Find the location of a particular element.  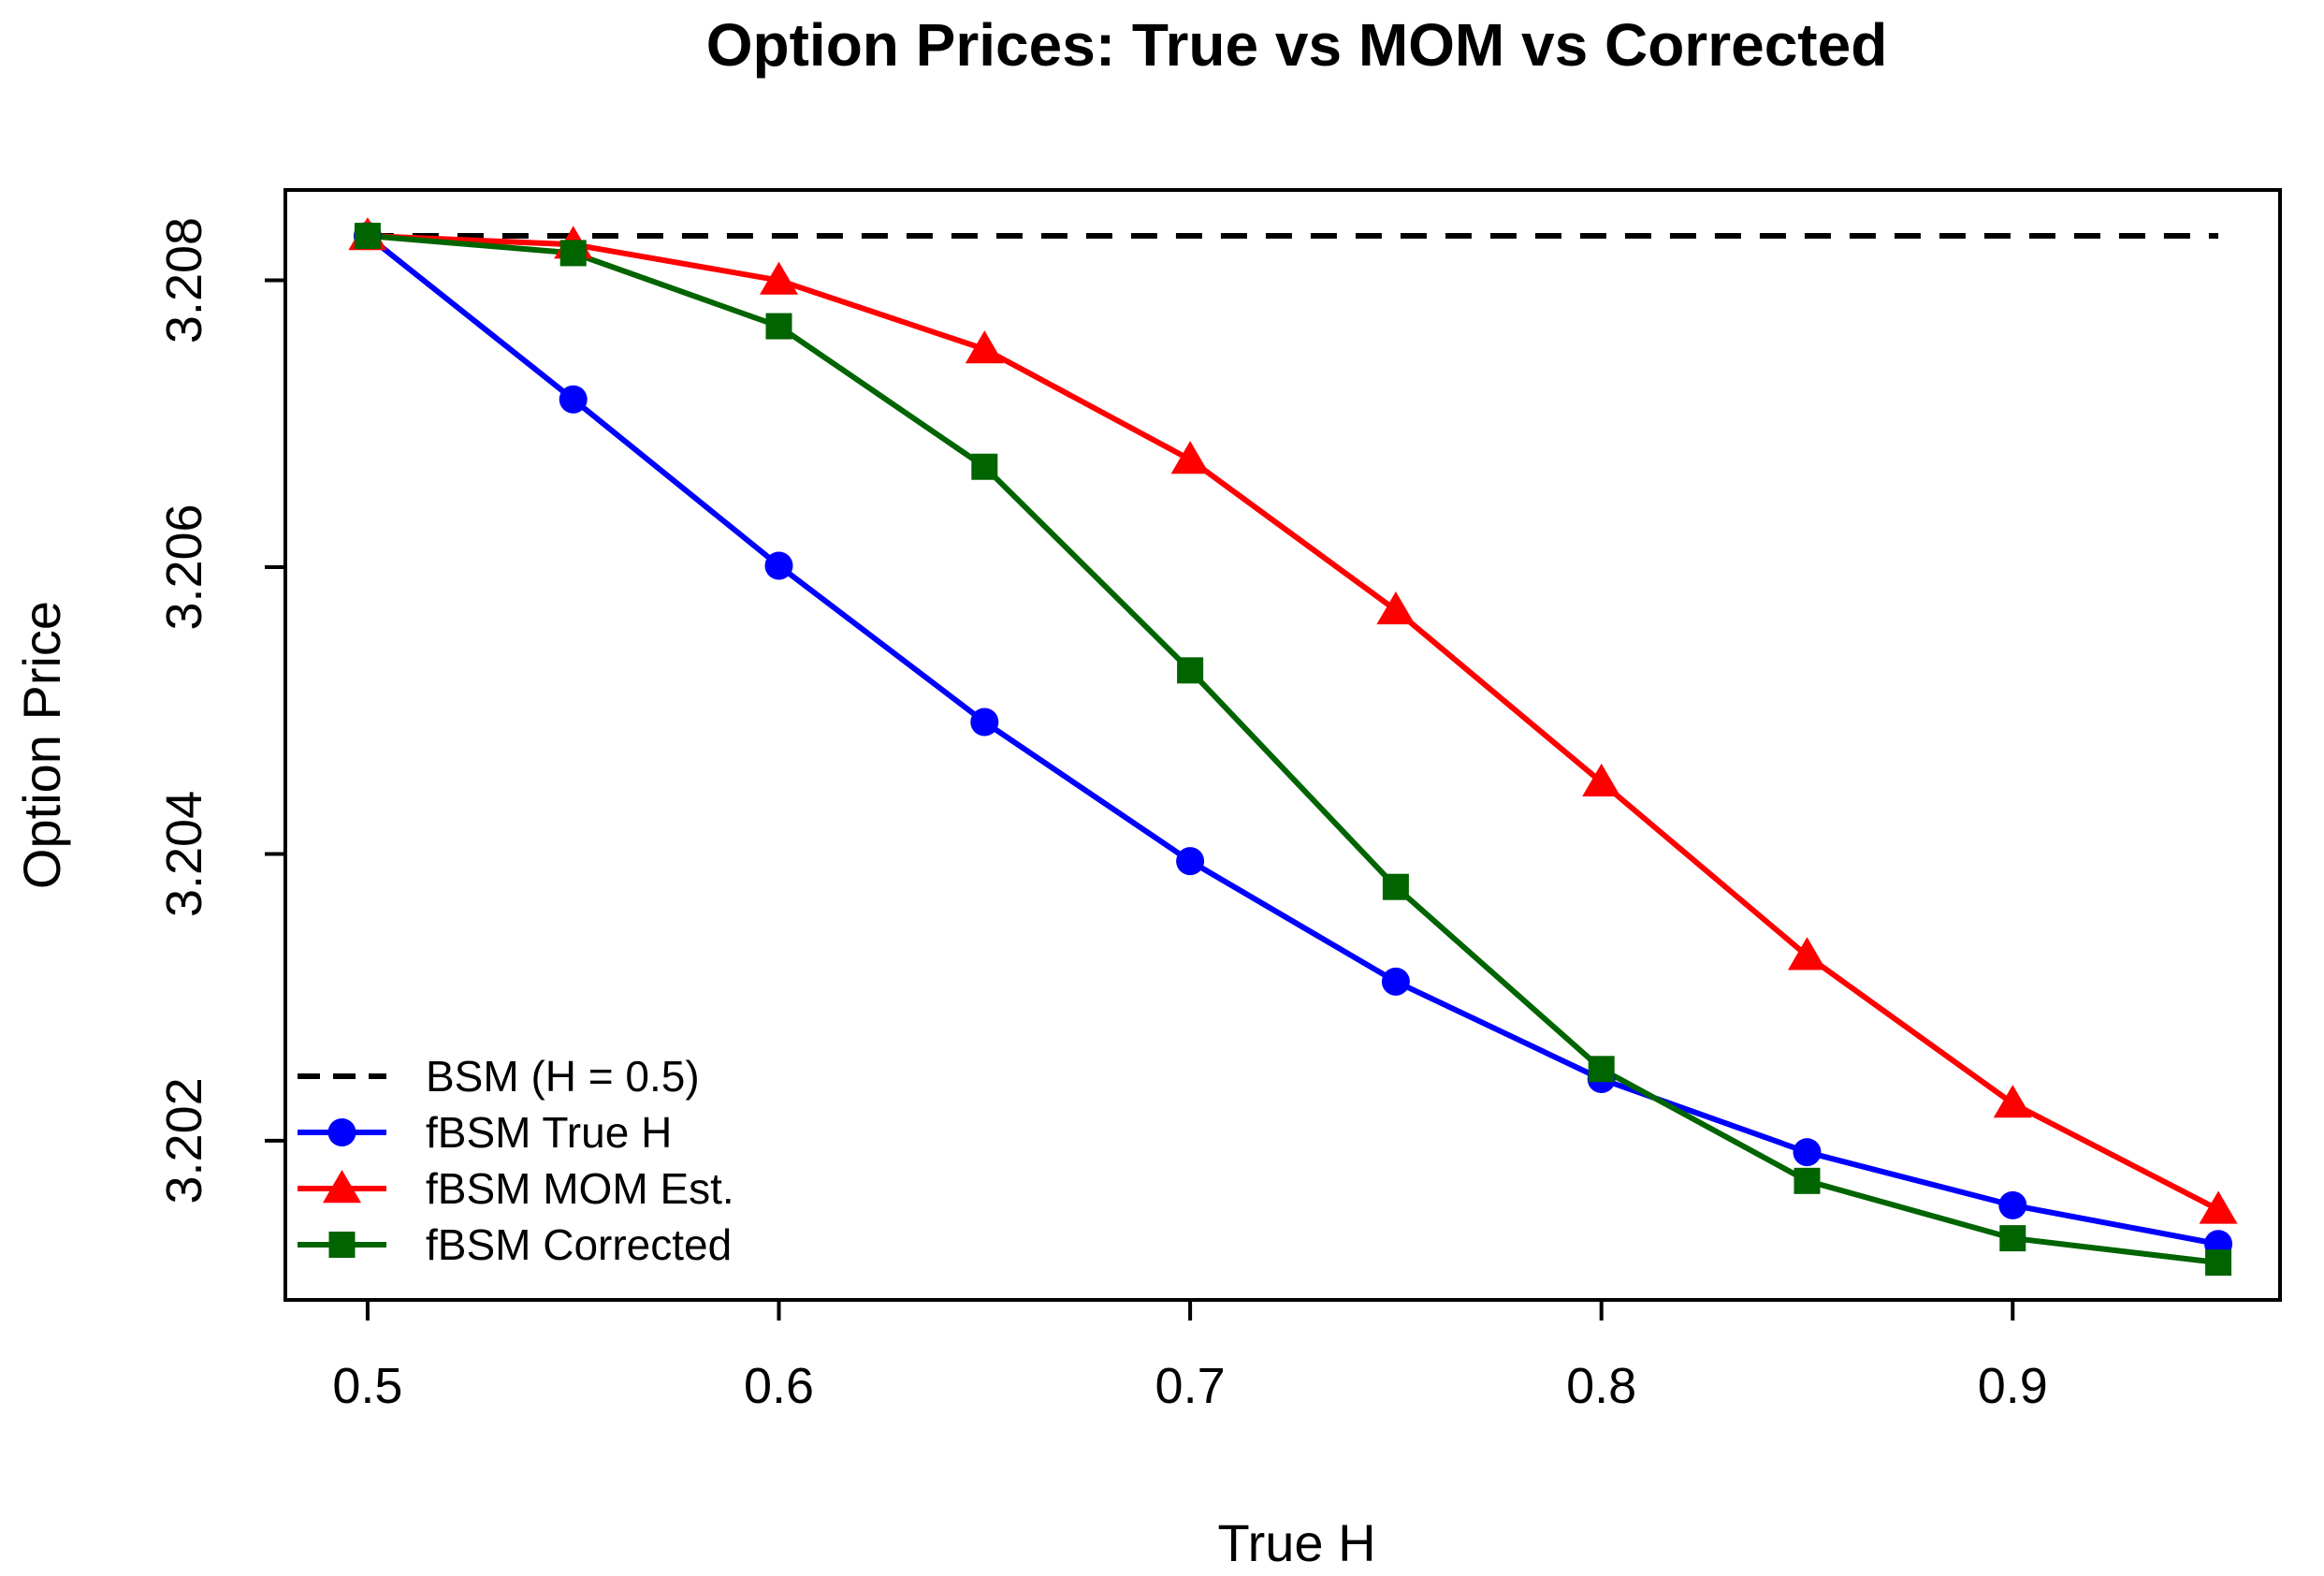

x-tick-label: 0.6 is located at coordinates (779, 1386).